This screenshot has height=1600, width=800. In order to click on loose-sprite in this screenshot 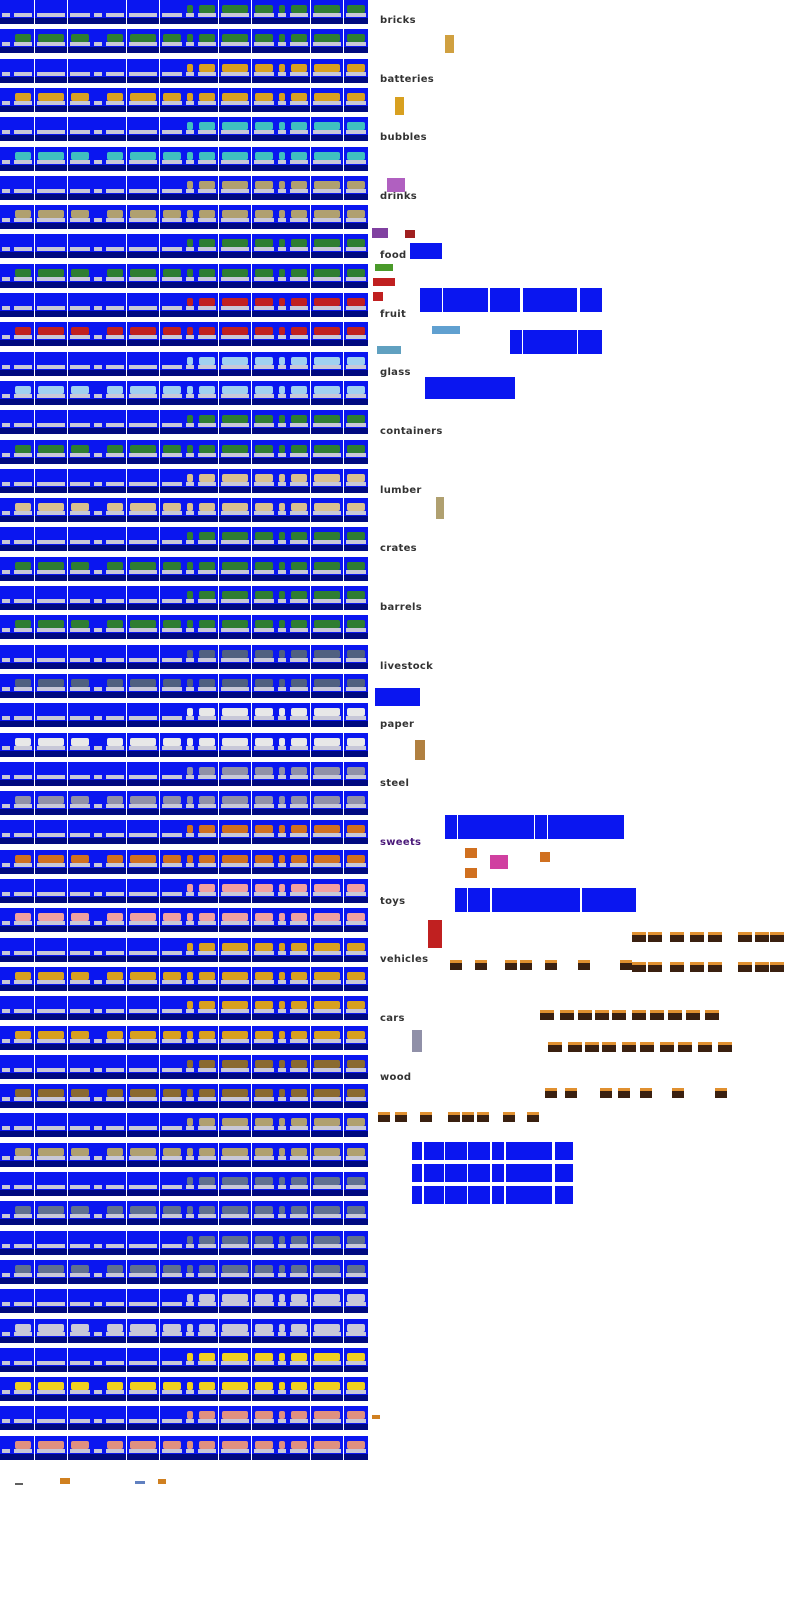, I will do `click(384, 267)`.